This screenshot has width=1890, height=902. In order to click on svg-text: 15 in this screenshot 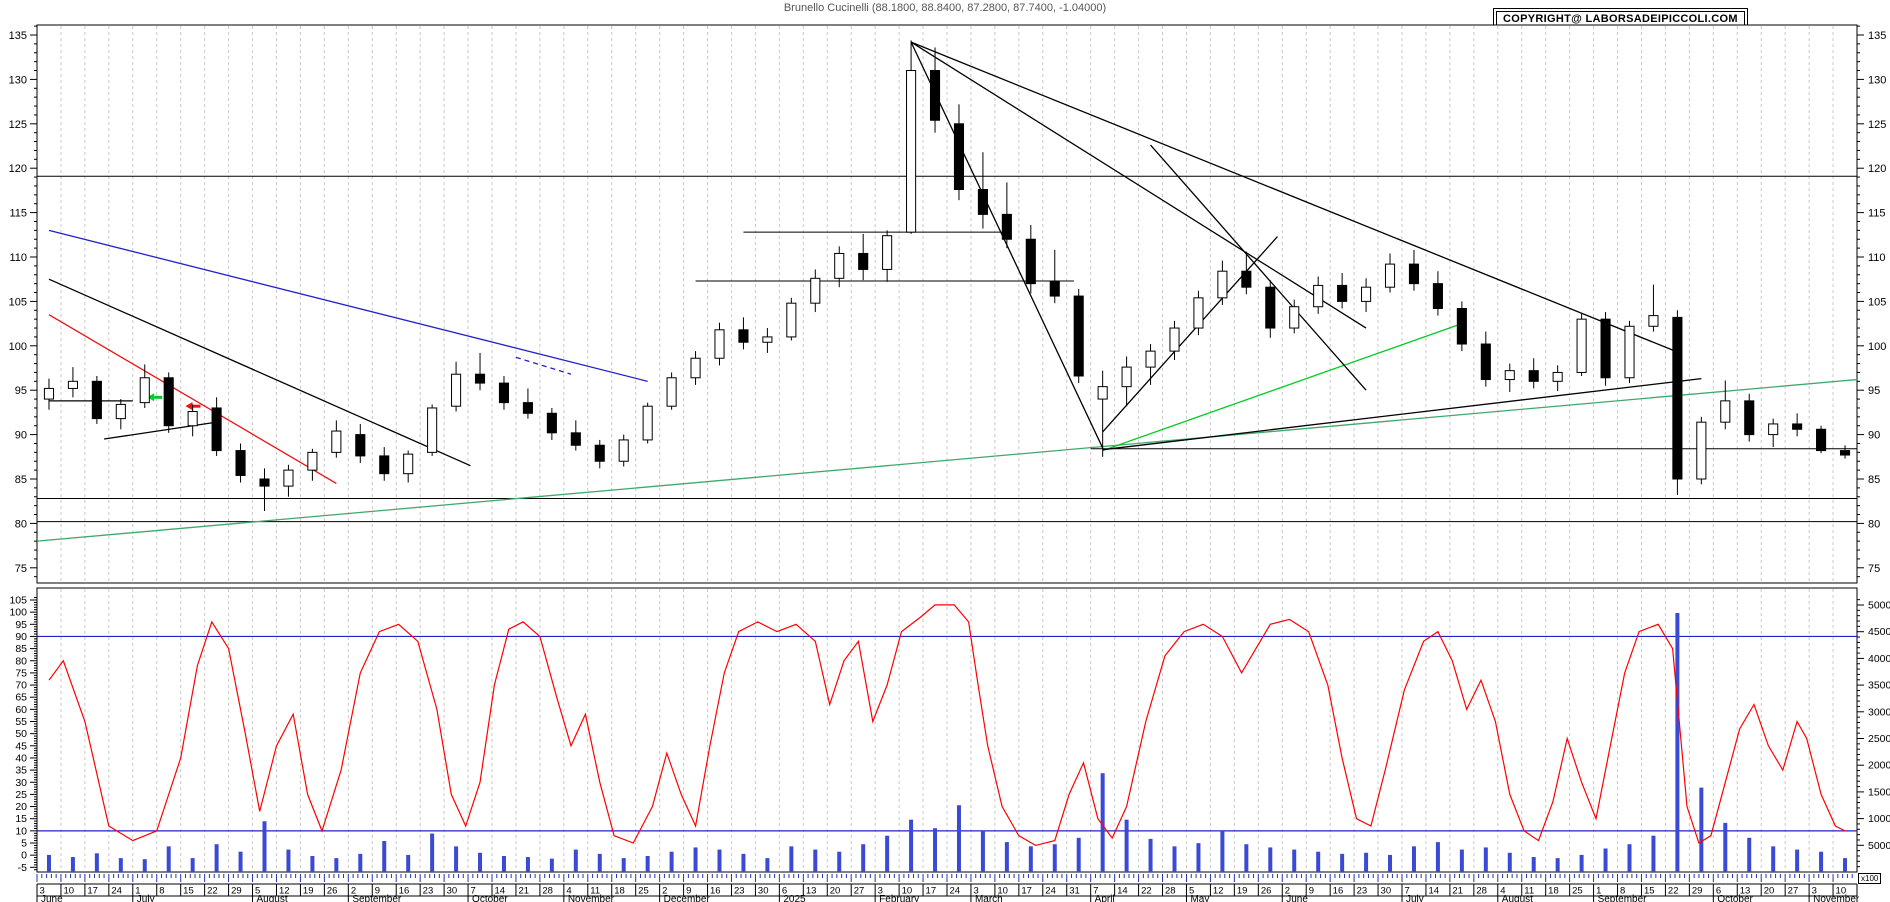, I will do `click(1649, 891)`.